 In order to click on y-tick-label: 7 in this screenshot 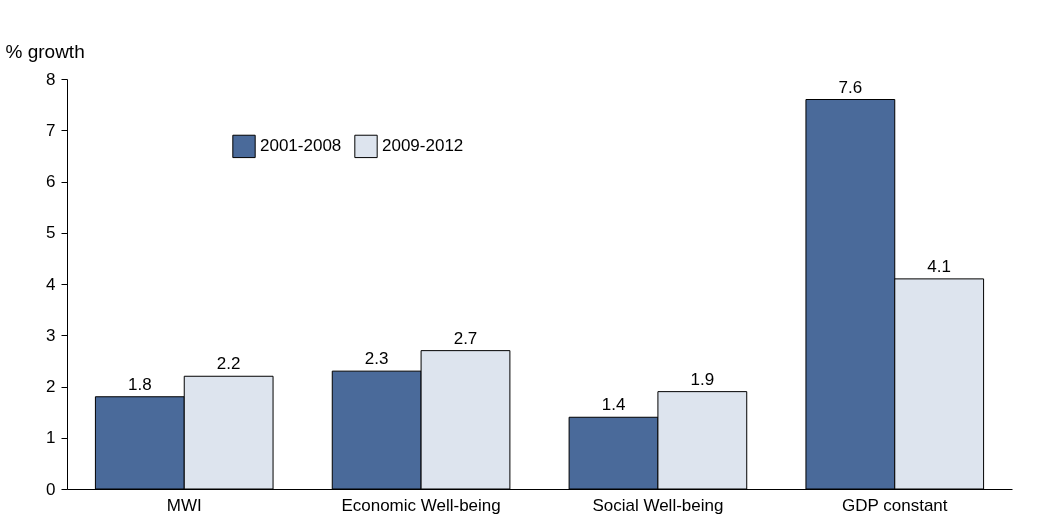, I will do `click(51, 130)`.